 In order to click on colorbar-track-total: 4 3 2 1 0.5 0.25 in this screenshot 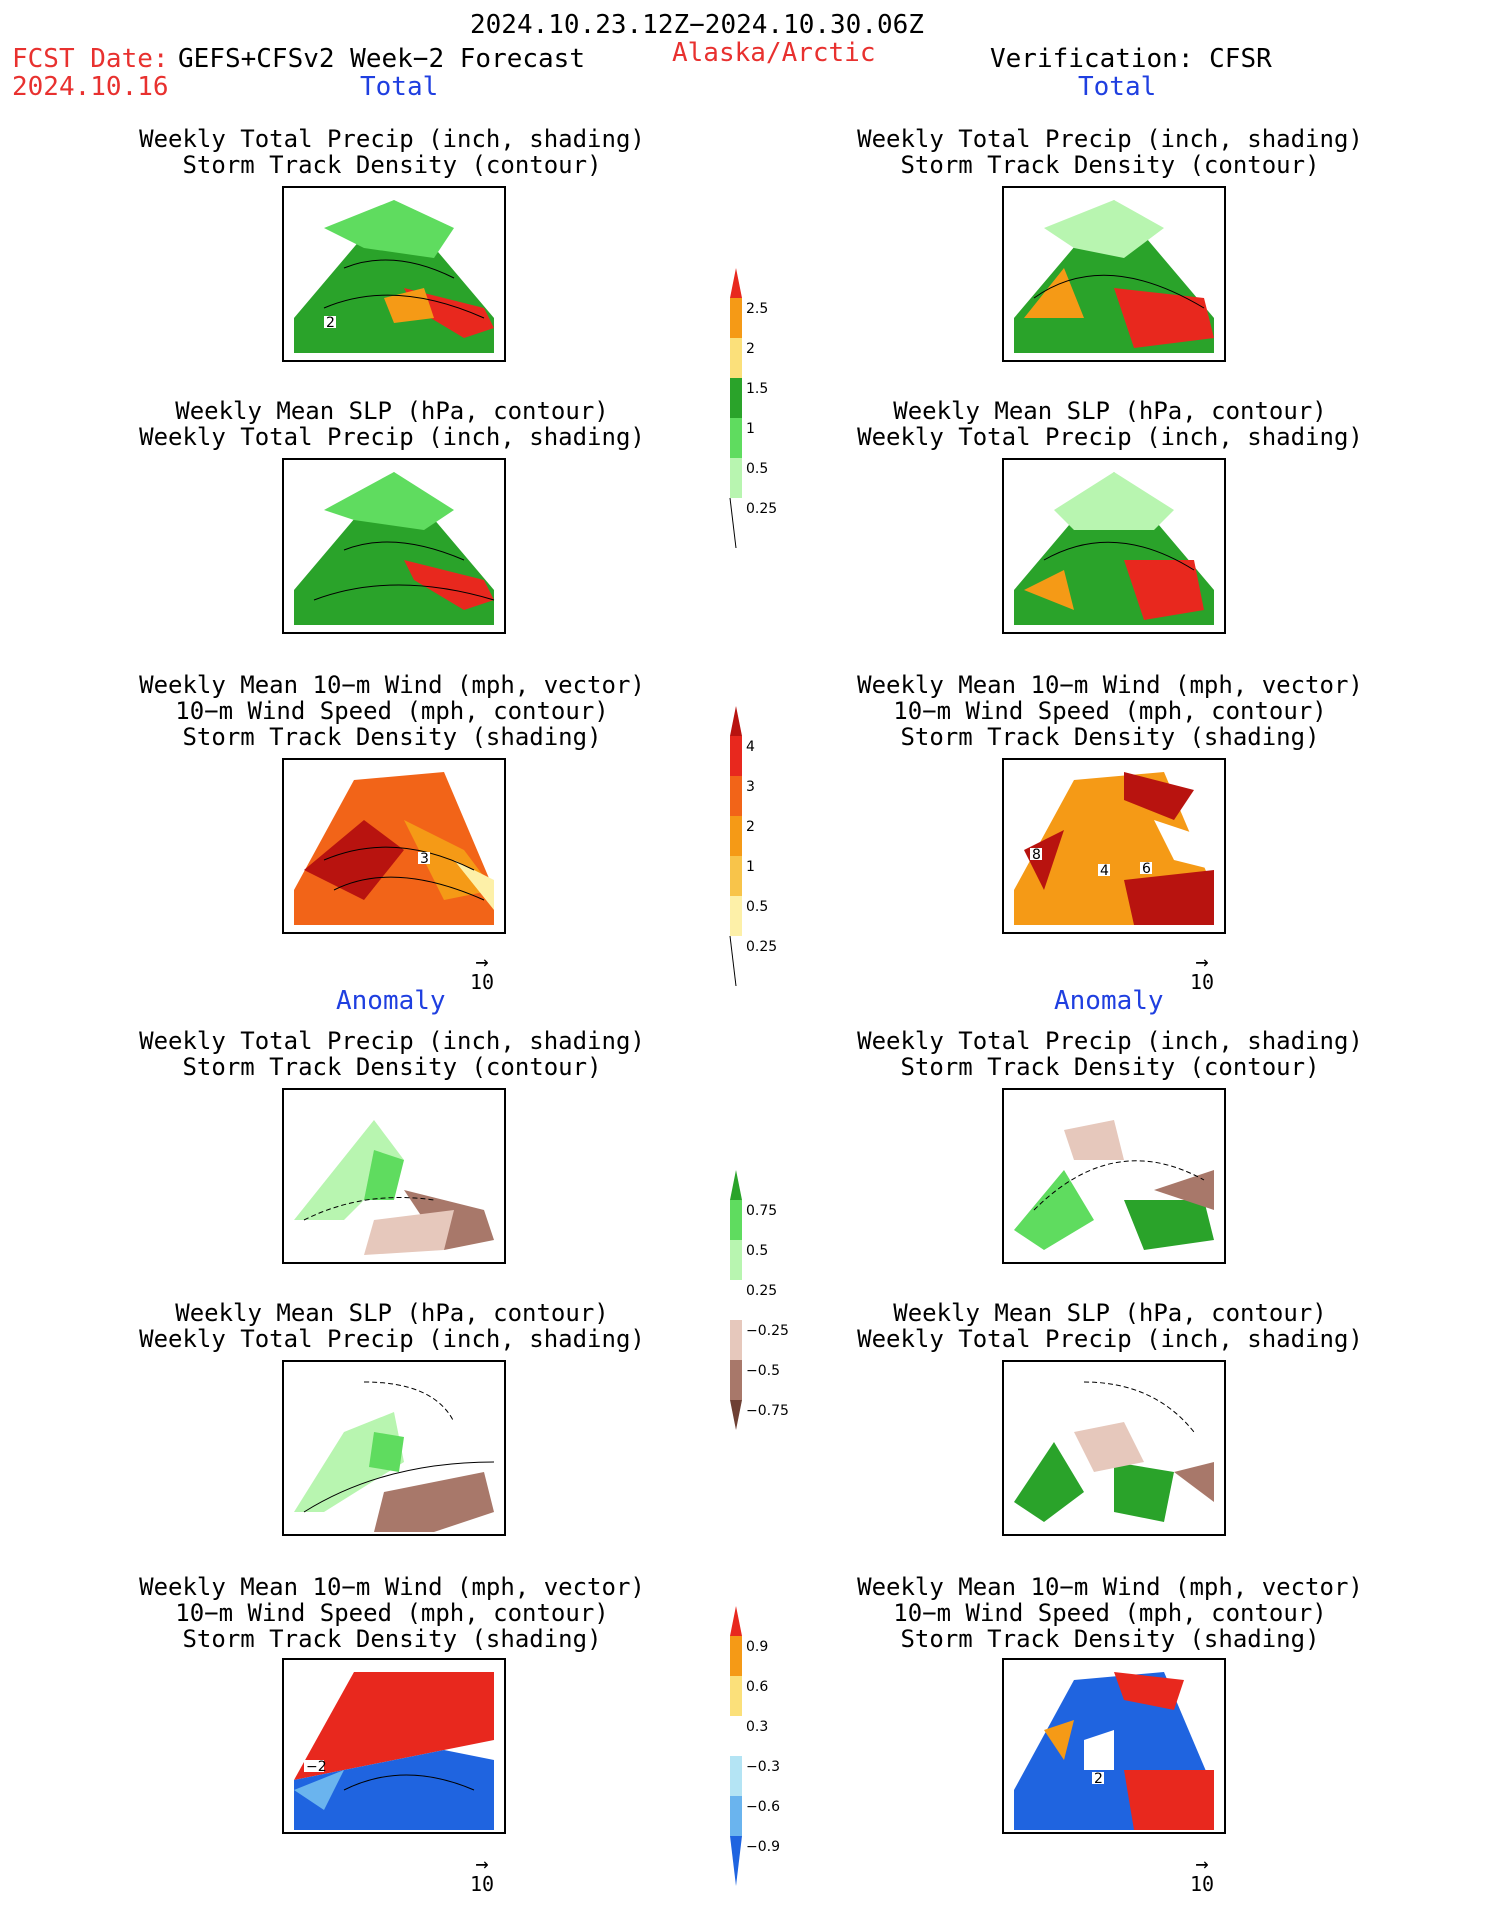, I will do `click(760, 851)`.